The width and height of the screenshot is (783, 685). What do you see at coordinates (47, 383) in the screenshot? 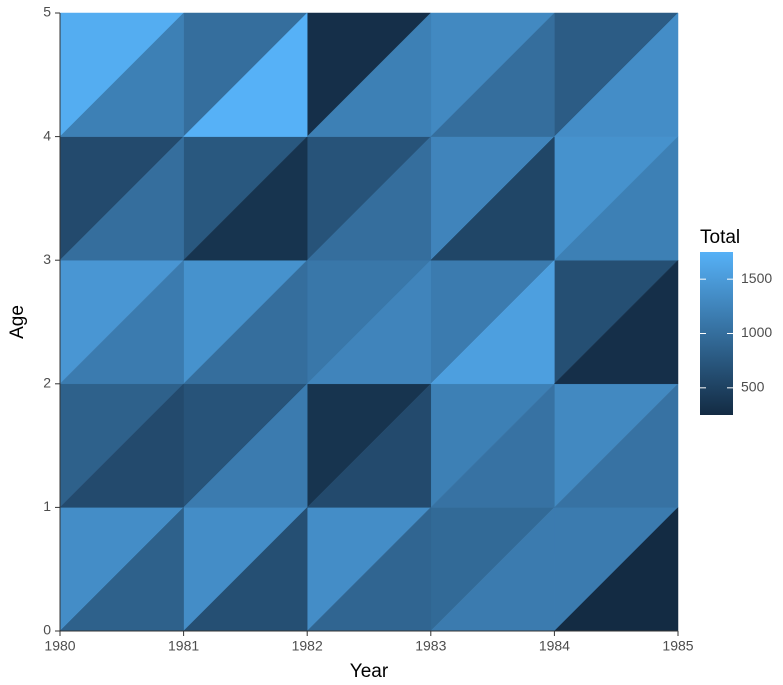
I see `y-tick-label: 2` at bounding box center [47, 383].